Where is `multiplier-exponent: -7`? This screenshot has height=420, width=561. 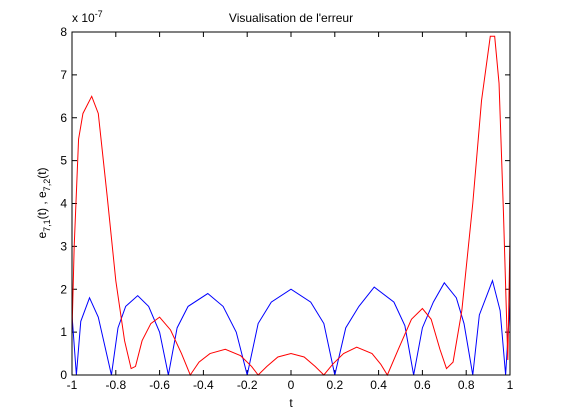 multiplier-exponent: -7 is located at coordinates (99, 14).